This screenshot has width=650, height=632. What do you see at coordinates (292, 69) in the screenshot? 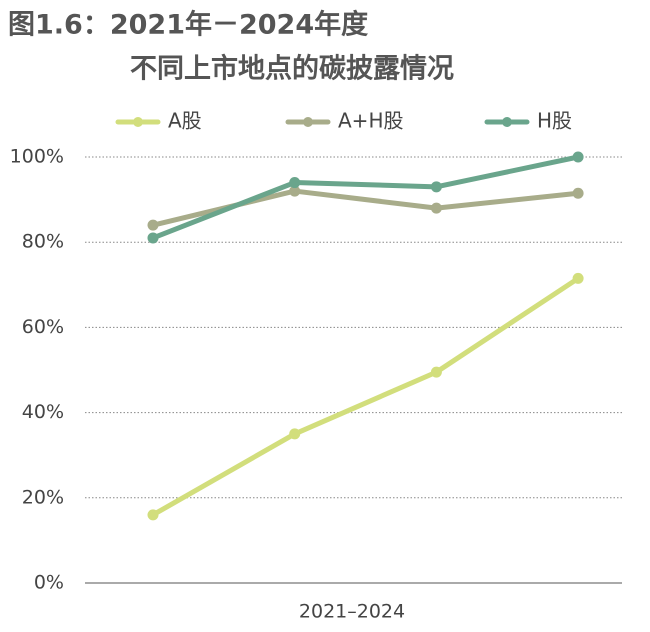
I see `chart-subtitle: 不同上市地点的碳披露情况` at bounding box center [292, 69].